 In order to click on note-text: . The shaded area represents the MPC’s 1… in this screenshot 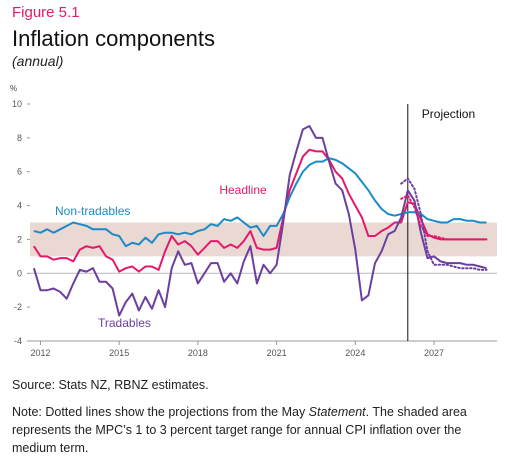, I will do `click(239, 430)`.